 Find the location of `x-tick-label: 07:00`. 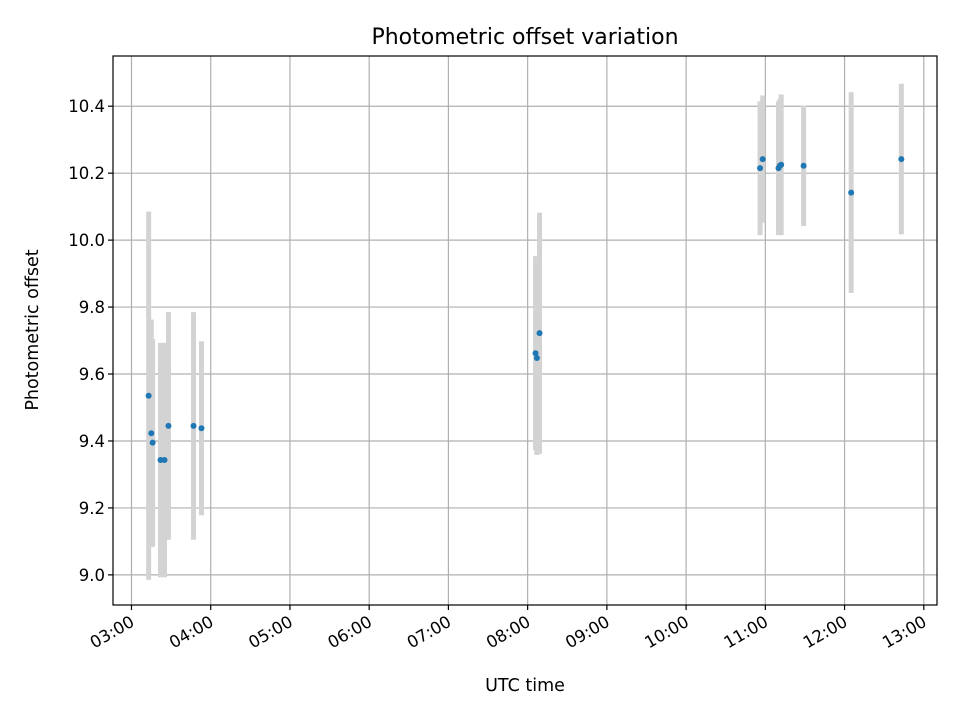

x-tick-label: 07:00 is located at coordinates (429, 632).